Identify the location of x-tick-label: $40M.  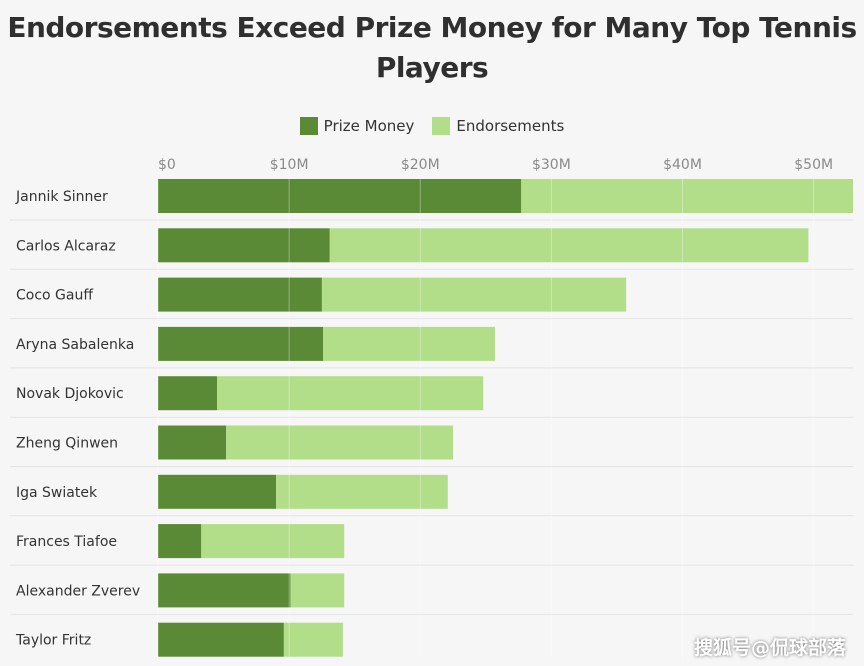
(682, 165).